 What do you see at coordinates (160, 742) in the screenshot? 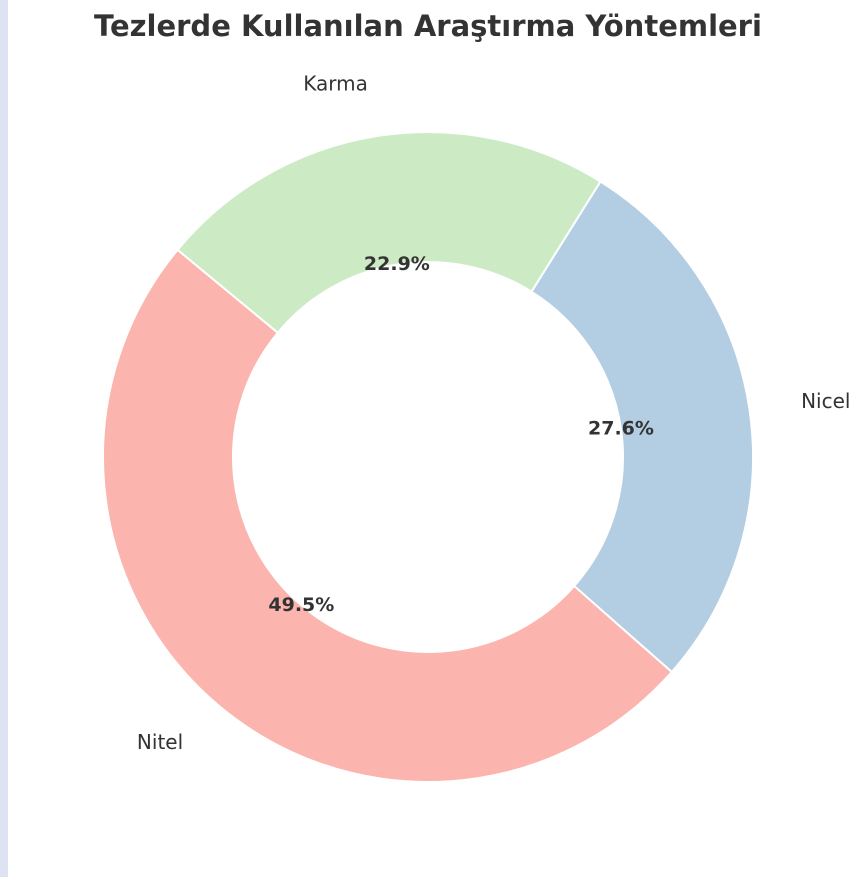
I see `slice-label: Nitel` at bounding box center [160, 742].